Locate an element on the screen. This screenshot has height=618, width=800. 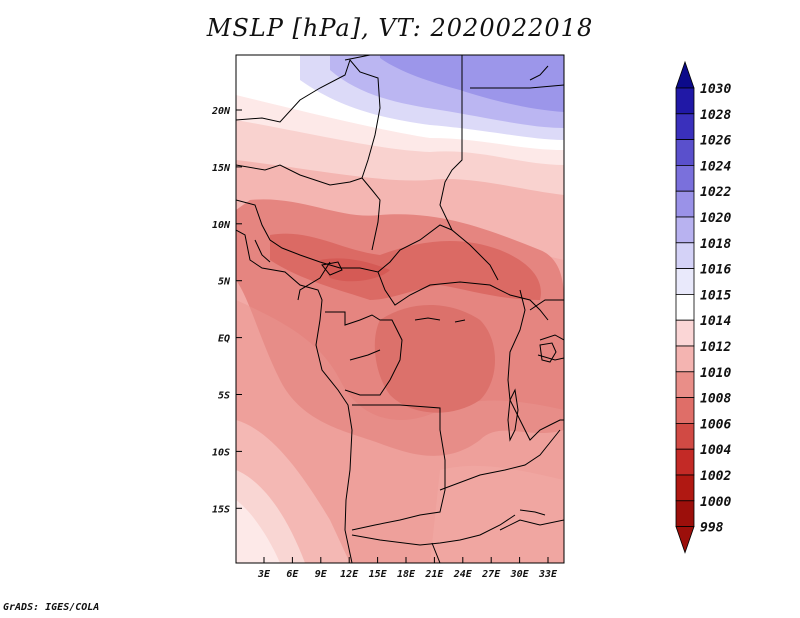
colorbar-label: 1000 is located at coordinates (715, 502).